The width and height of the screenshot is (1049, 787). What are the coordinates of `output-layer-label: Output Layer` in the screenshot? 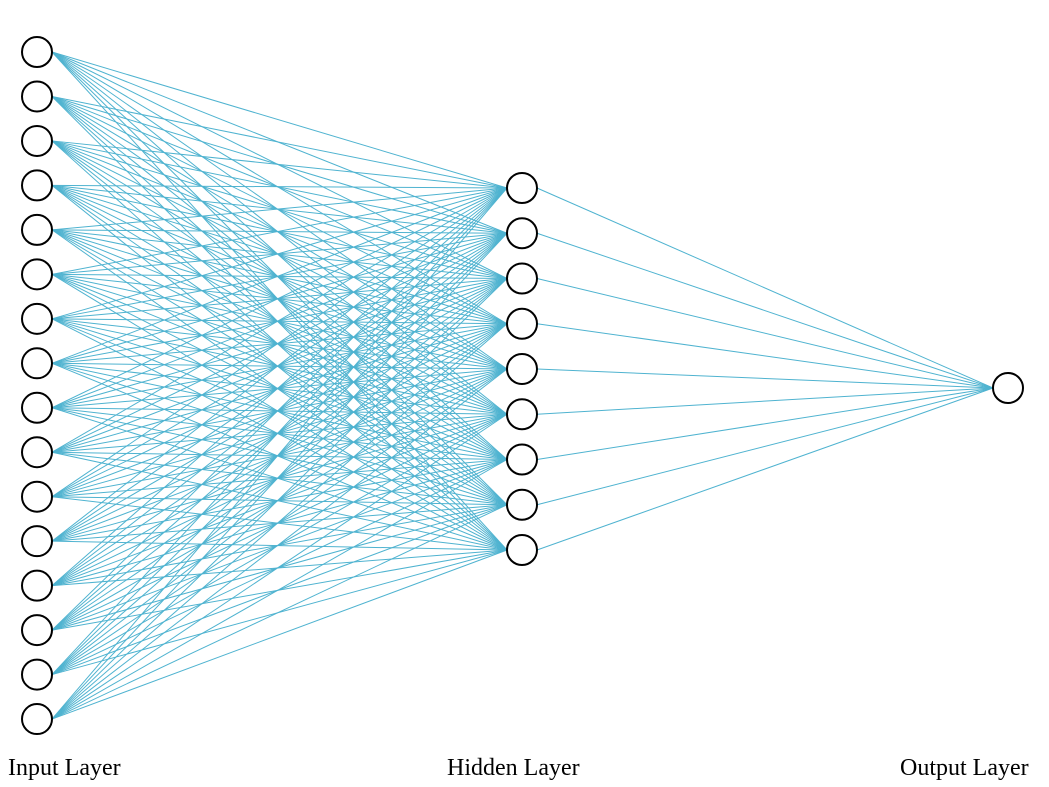 It's located at (964, 768).